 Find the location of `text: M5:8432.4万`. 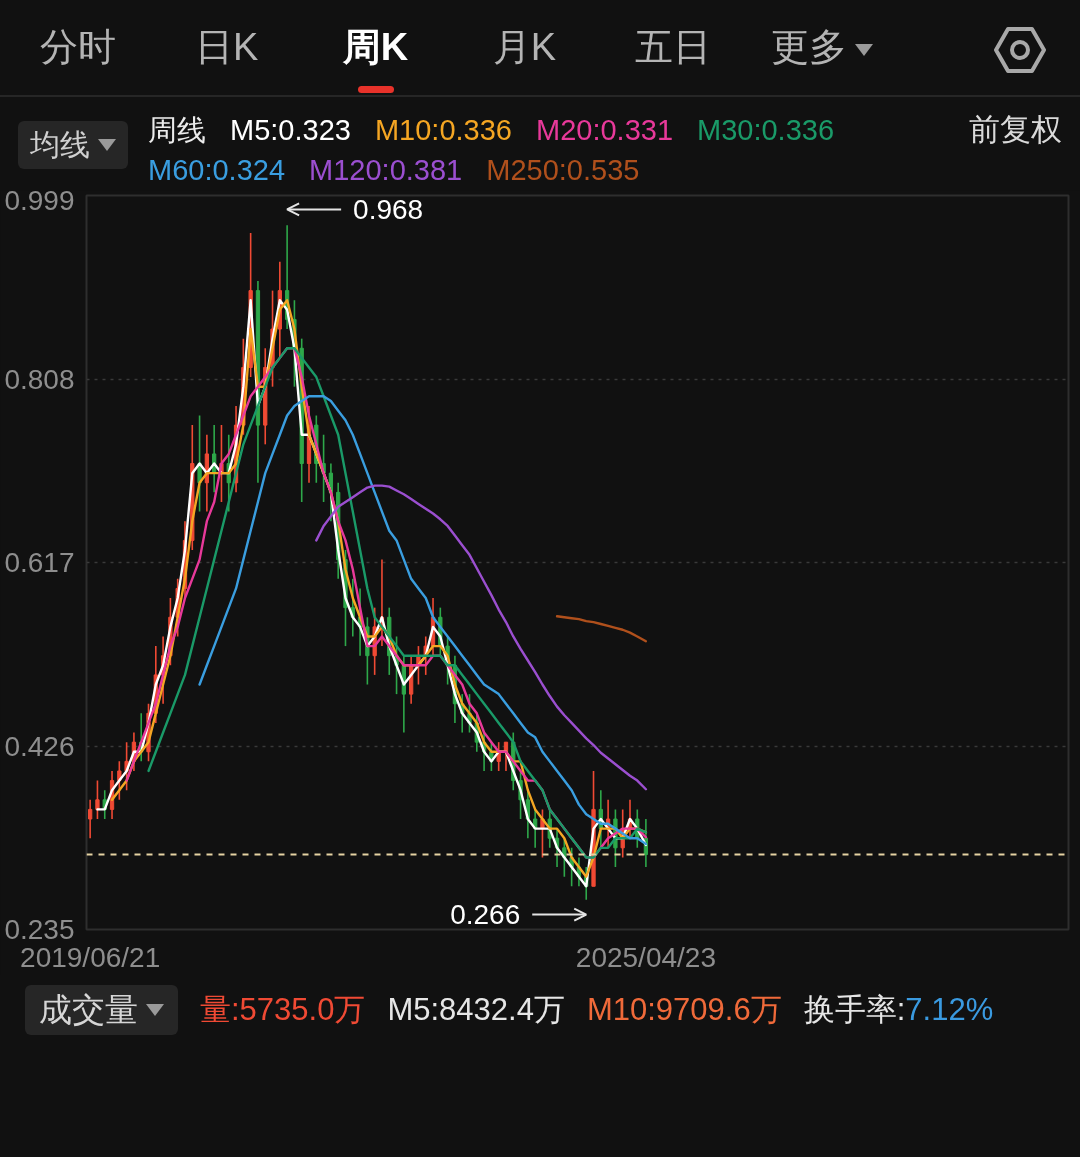

text: M5:8432.4万 is located at coordinates (476, 1010).